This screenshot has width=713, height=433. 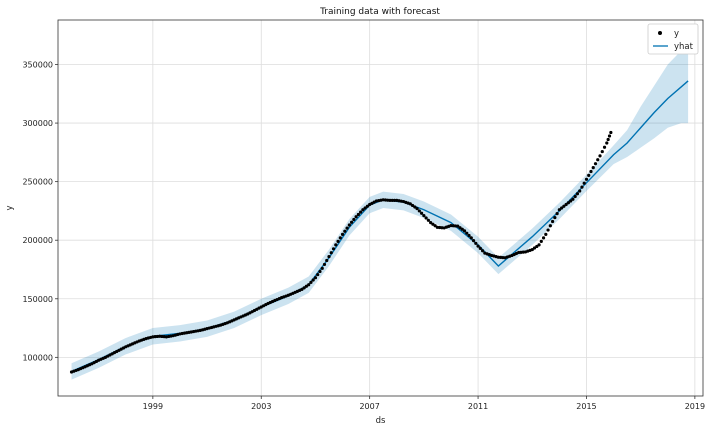 What do you see at coordinates (676, 34) in the screenshot?
I see `legend-label-y: y` at bounding box center [676, 34].